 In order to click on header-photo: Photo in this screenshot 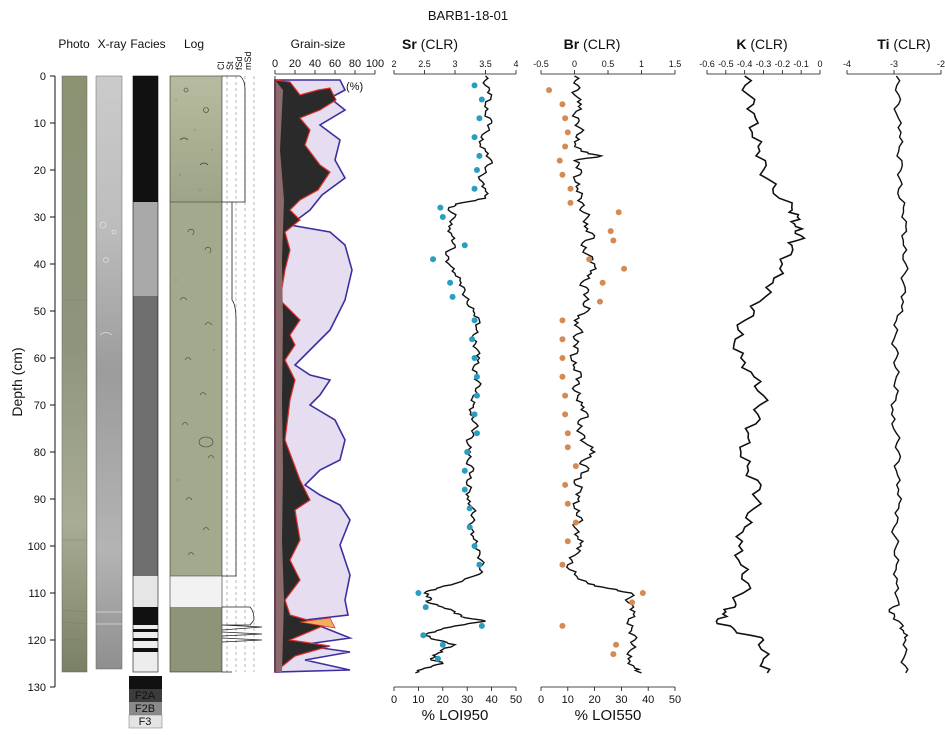, I will do `click(74, 44)`.